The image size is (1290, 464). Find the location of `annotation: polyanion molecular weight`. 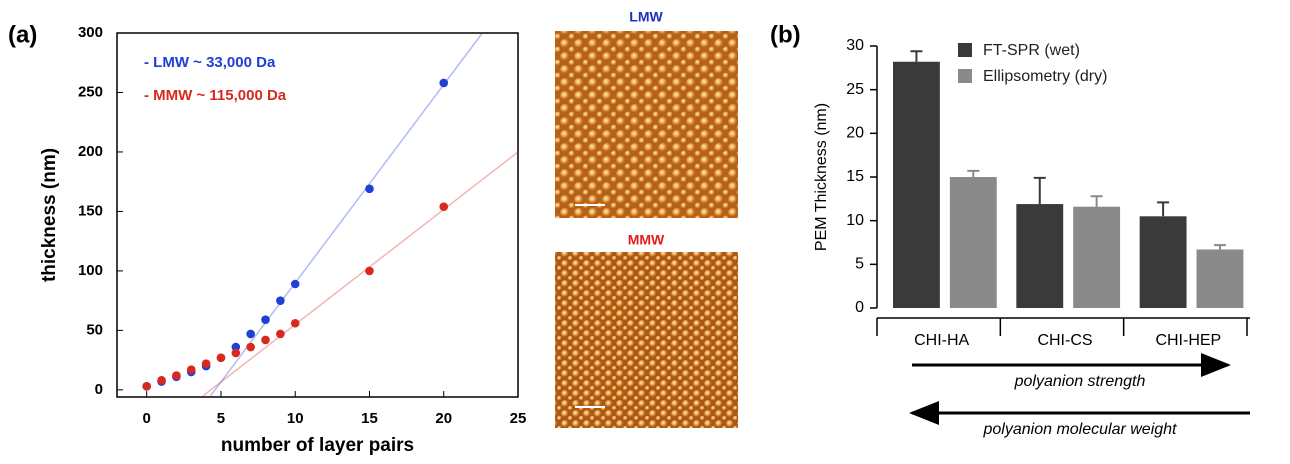

annotation: polyanion molecular weight is located at coordinates (1080, 429).